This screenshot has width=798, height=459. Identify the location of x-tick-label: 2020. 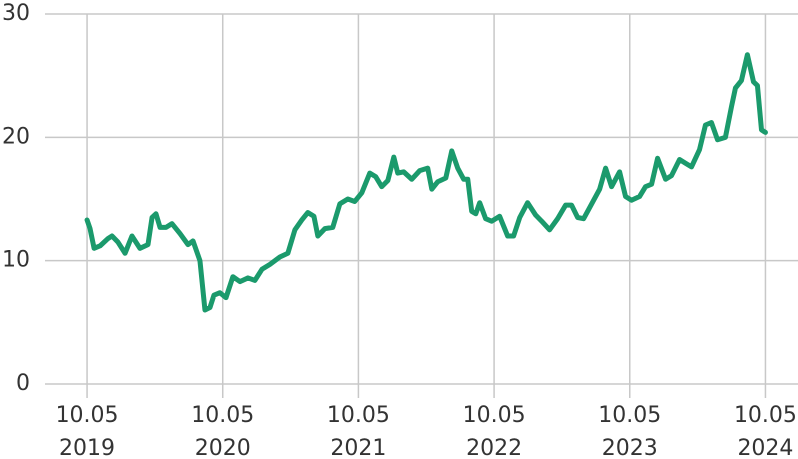
(223, 447).